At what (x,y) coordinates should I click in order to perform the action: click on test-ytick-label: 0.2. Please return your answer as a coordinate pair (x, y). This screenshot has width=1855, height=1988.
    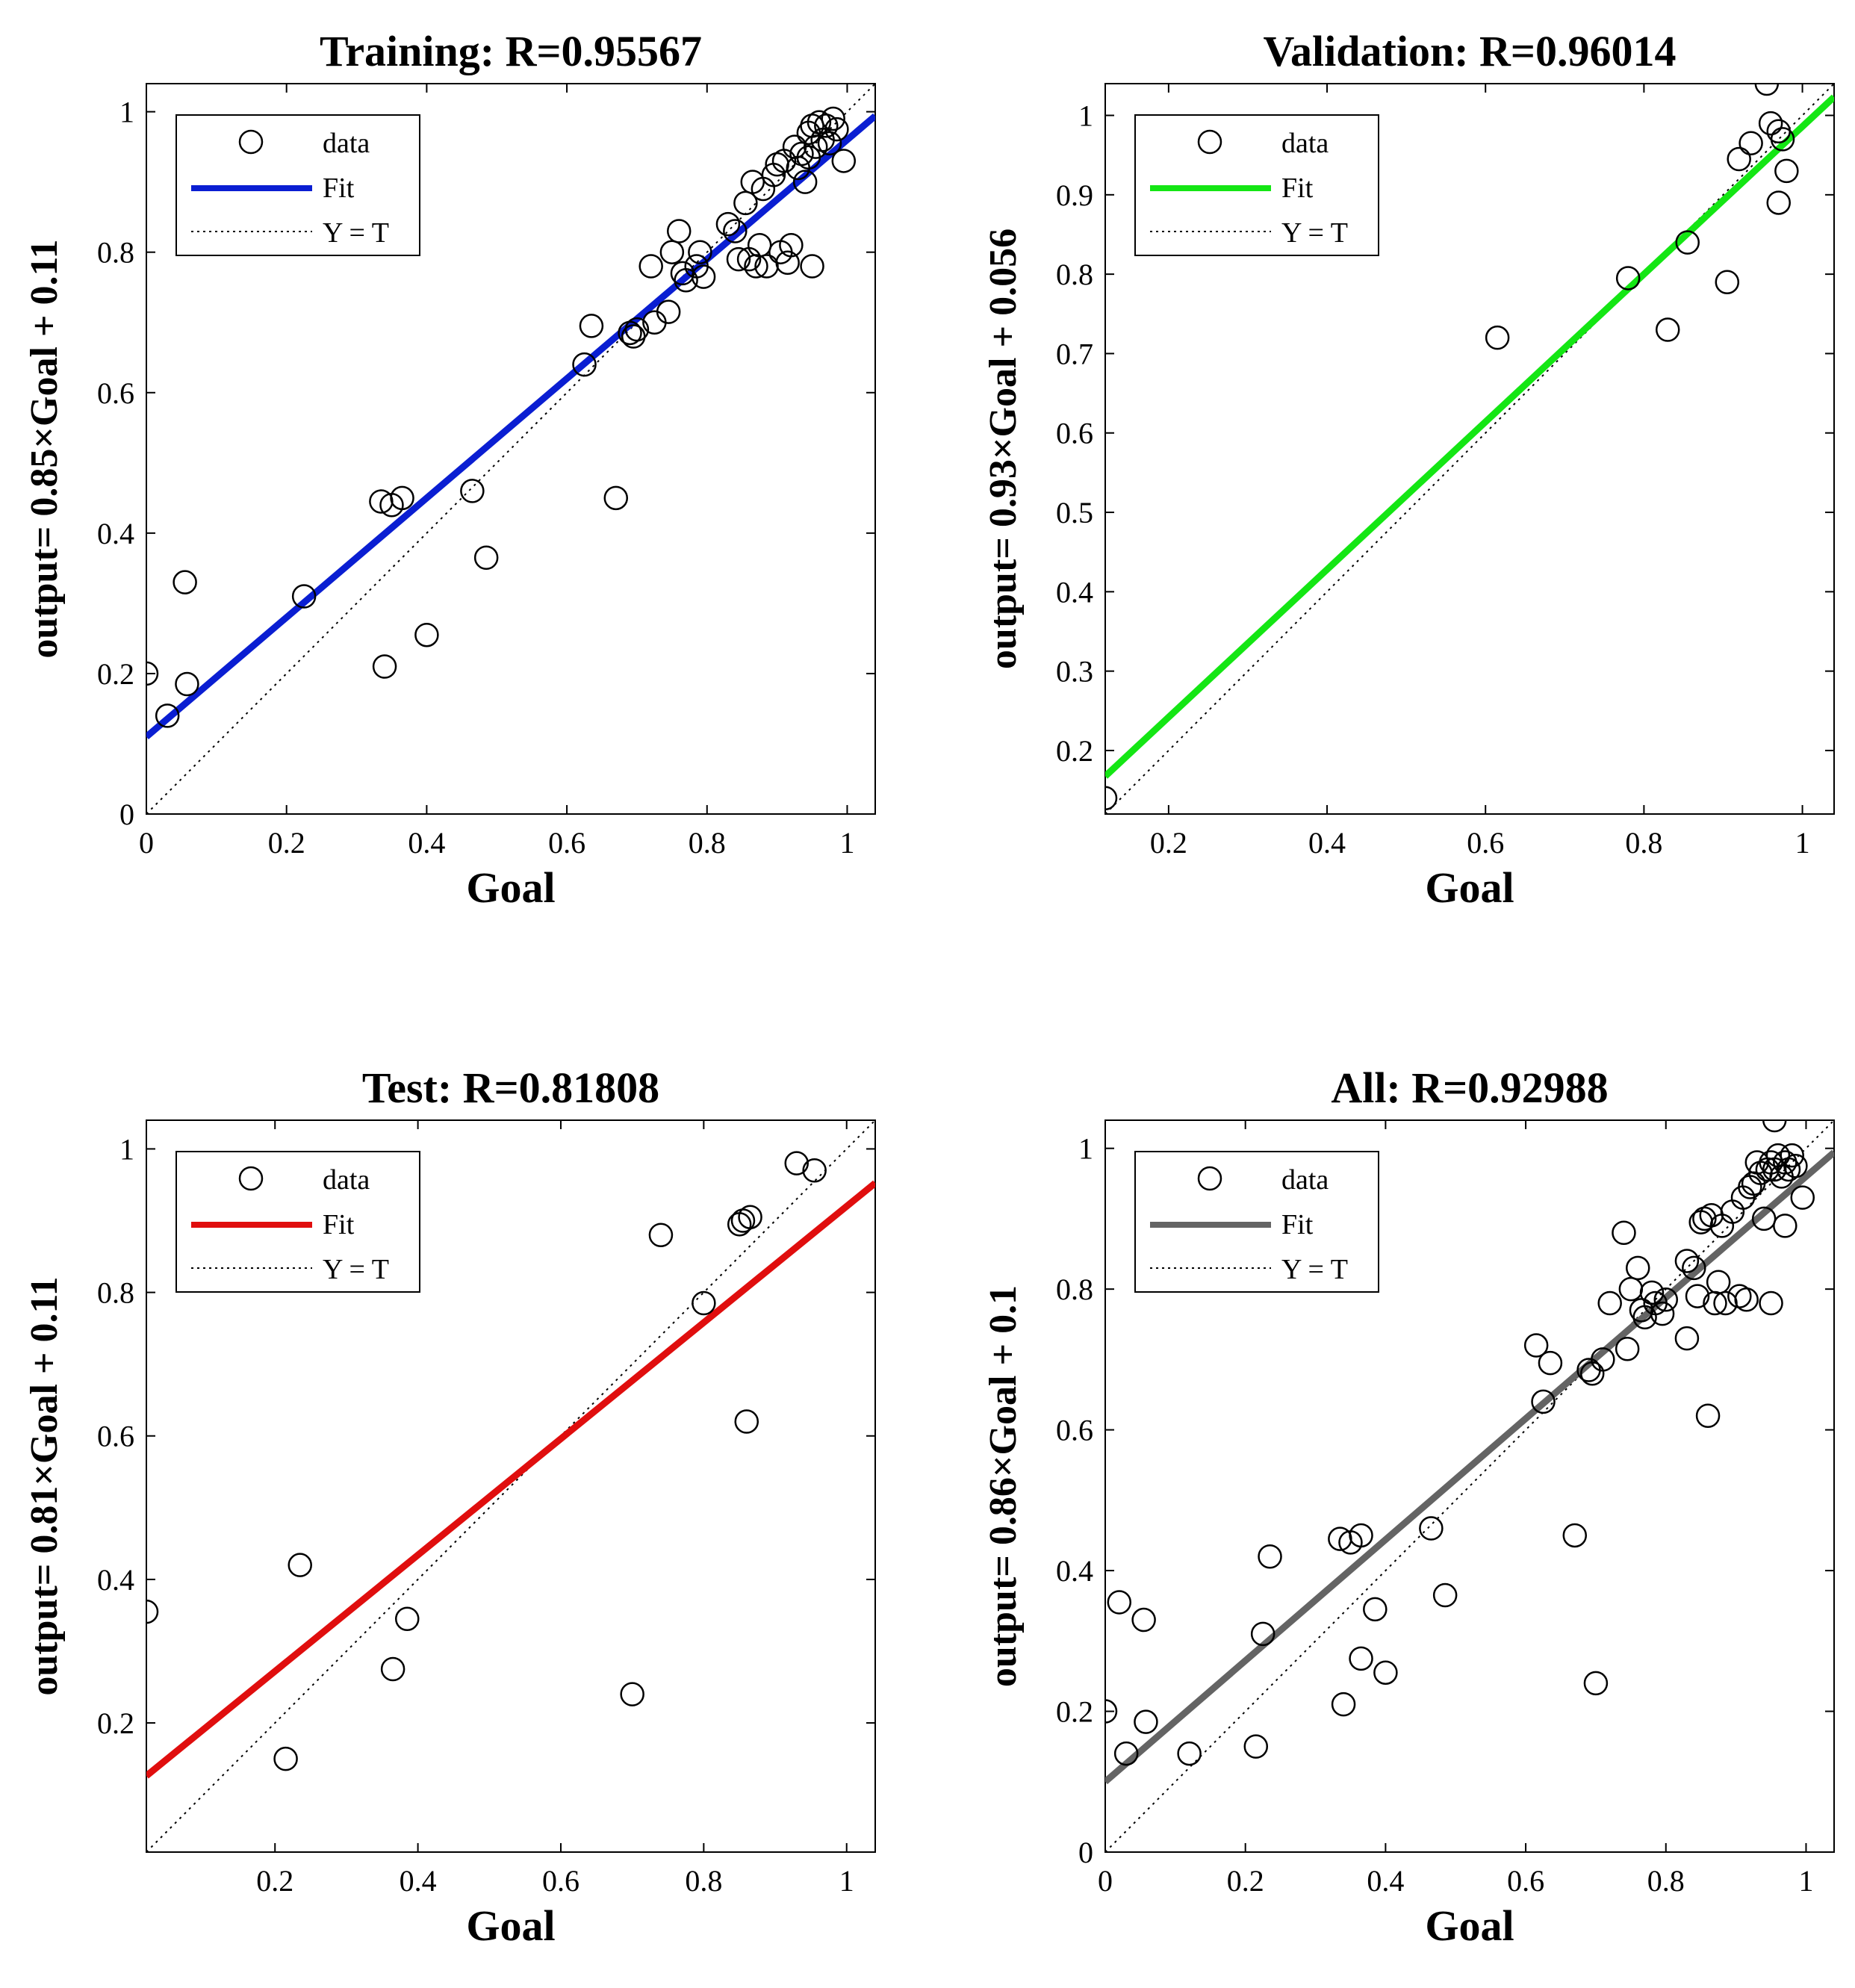
    Looking at the image, I should click on (115, 1723).